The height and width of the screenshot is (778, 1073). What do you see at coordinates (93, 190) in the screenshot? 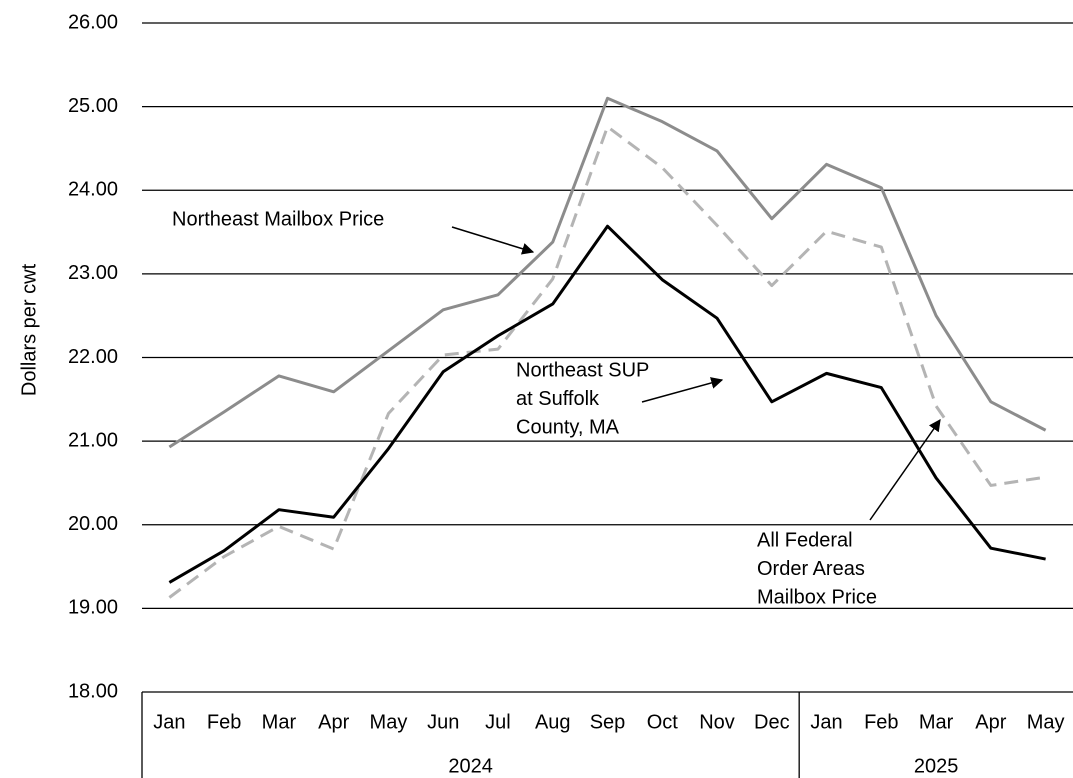
I see `y-tick-label: 24.00` at bounding box center [93, 190].